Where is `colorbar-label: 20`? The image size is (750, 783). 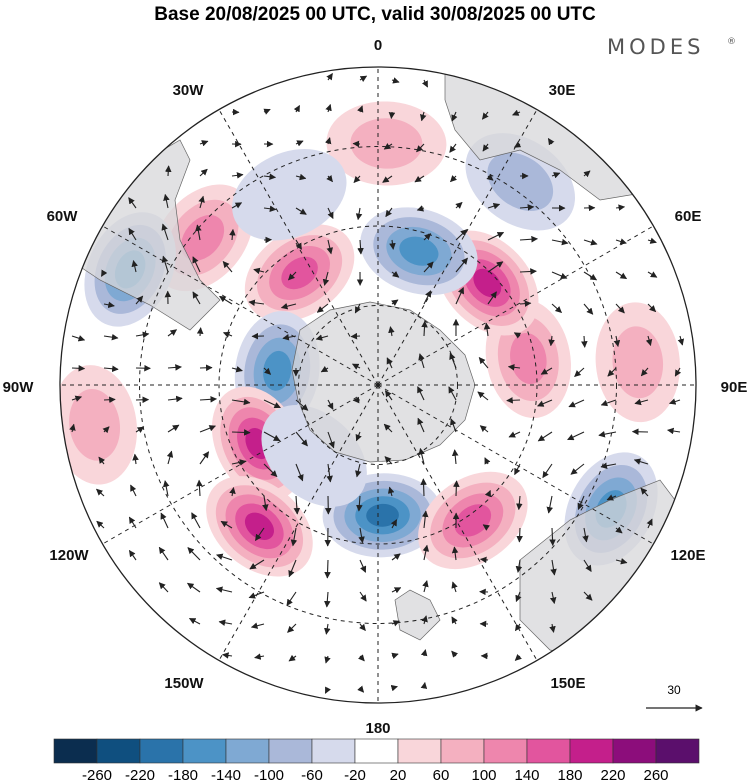 colorbar-label: 20 is located at coordinates (398, 775).